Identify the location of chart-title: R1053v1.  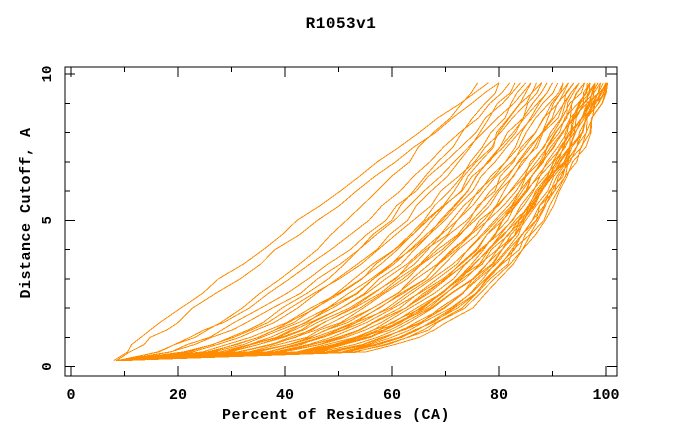
(341, 24).